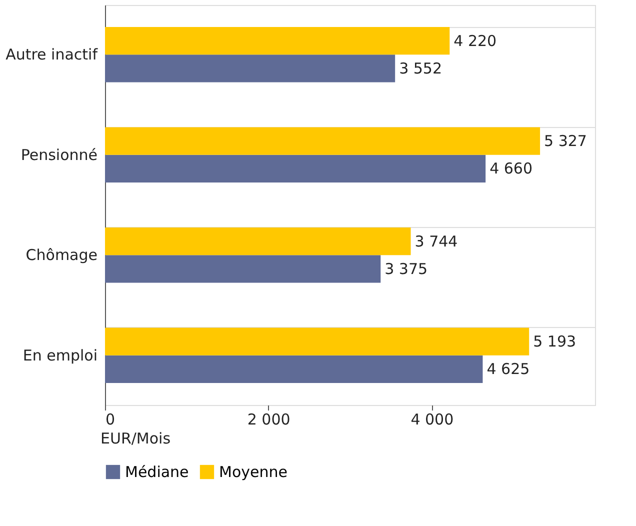 The image size is (636, 526). What do you see at coordinates (52, 55) in the screenshot?
I see `y-tick-label: Autre inactif` at bounding box center [52, 55].